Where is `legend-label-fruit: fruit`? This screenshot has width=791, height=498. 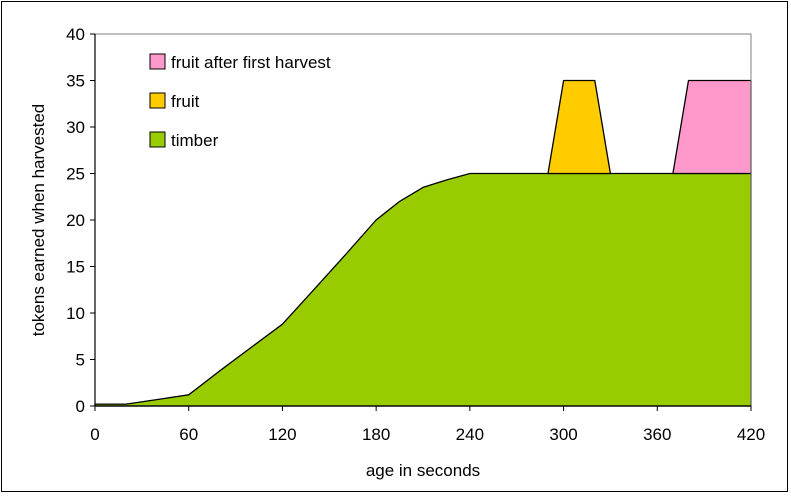
legend-label-fruit: fruit is located at coordinates (185, 101).